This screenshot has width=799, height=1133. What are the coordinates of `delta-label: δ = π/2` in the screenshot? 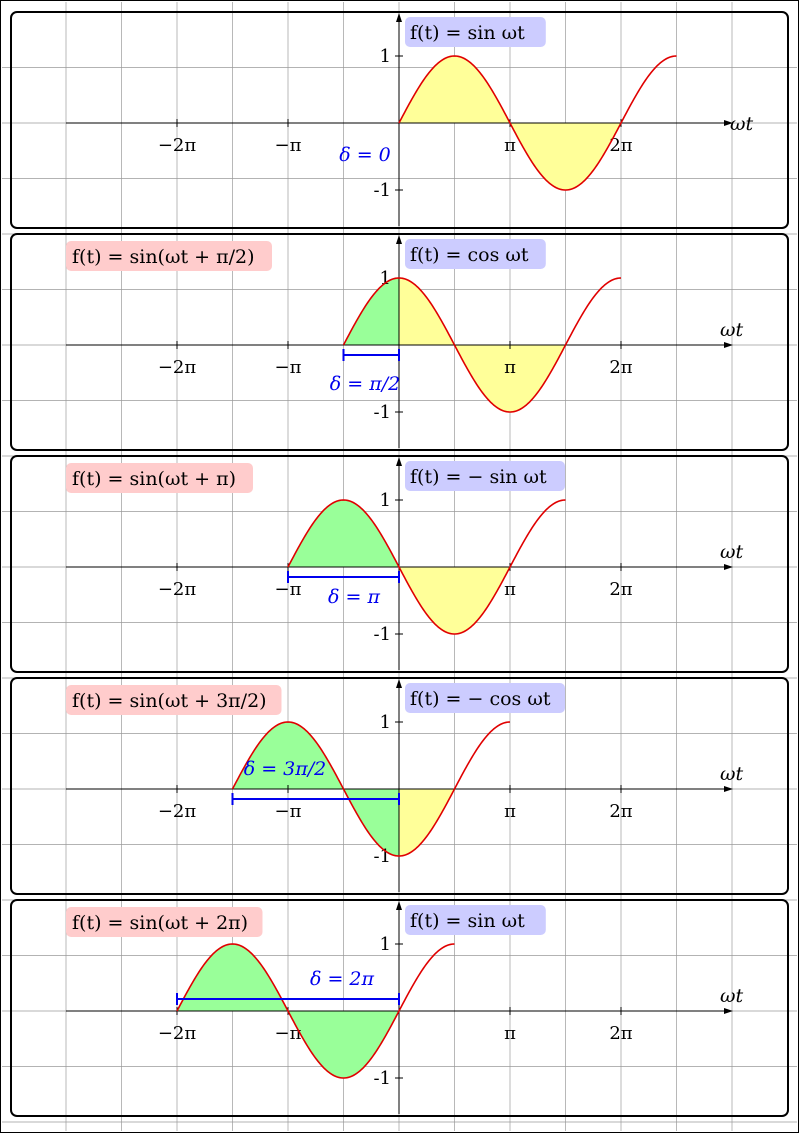 It's located at (365, 384).